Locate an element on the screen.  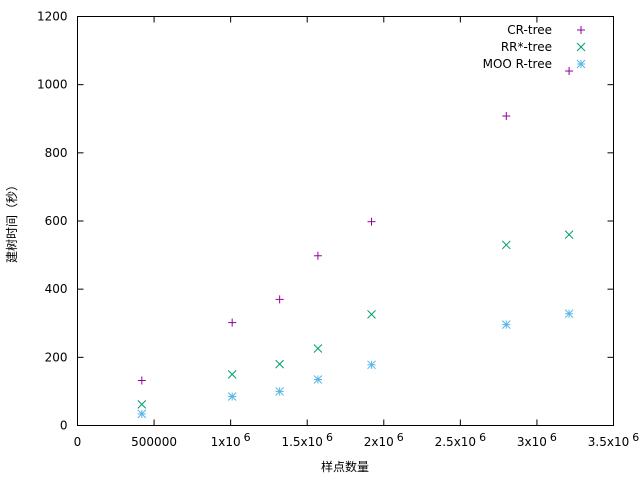
y-tick-labels: 0 200 400 600 800 1000 1200 is located at coordinates (52, 221).